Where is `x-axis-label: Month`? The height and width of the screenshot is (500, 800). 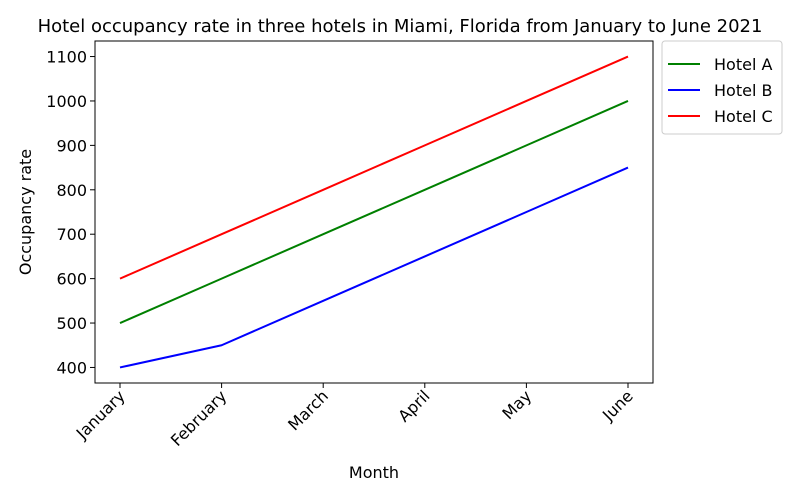
x-axis-label: Month is located at coordinates (374, 472).